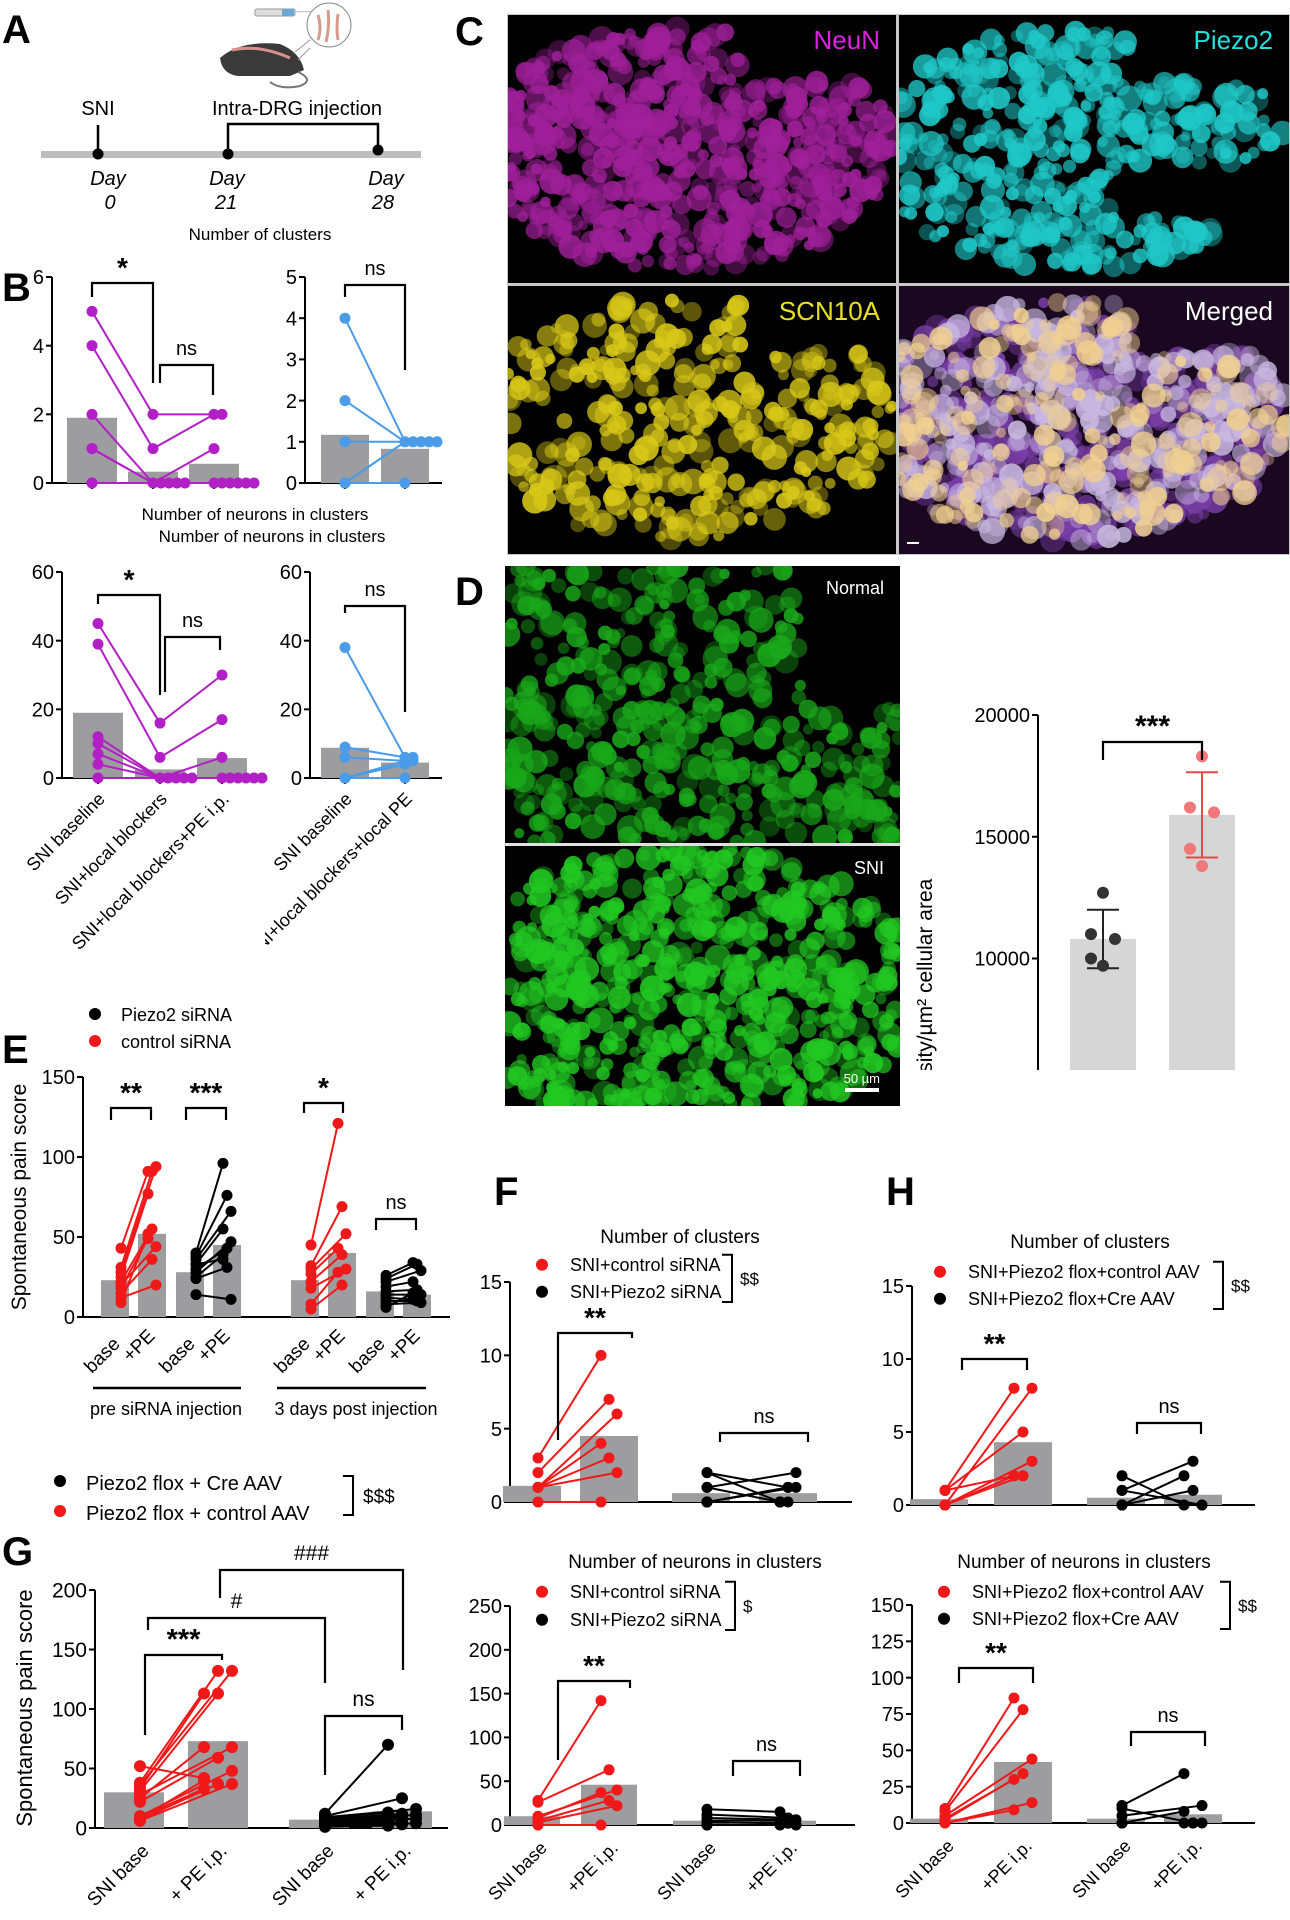  Describe the element at coordinates (1088, 1592) in the screenshot. I see `legend-label: SNI+Piezo2 flox+control AAV` at that location.